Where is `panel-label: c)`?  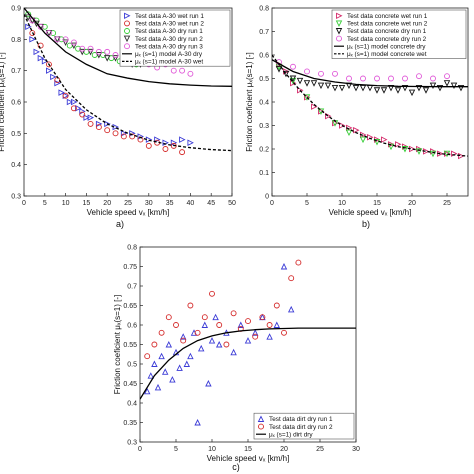 panel-label: c) is located at coordinates (236, 467).